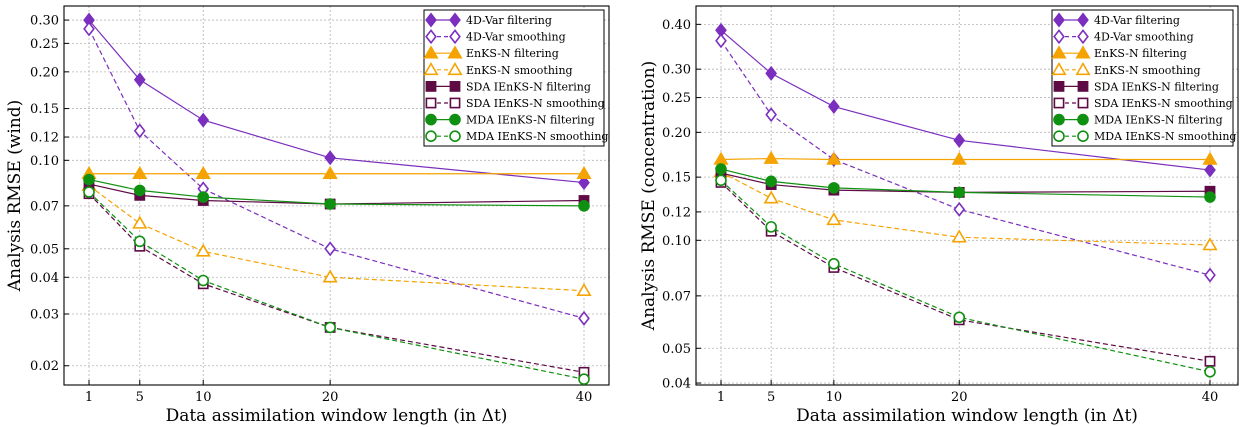 This screenshot has height=427, width=1245. What do you see at coordinates (337, 416) in the screenshot?
I see `x-axis-label: Data assimilation window length (in Δt)` at bounding box center [337, 416].